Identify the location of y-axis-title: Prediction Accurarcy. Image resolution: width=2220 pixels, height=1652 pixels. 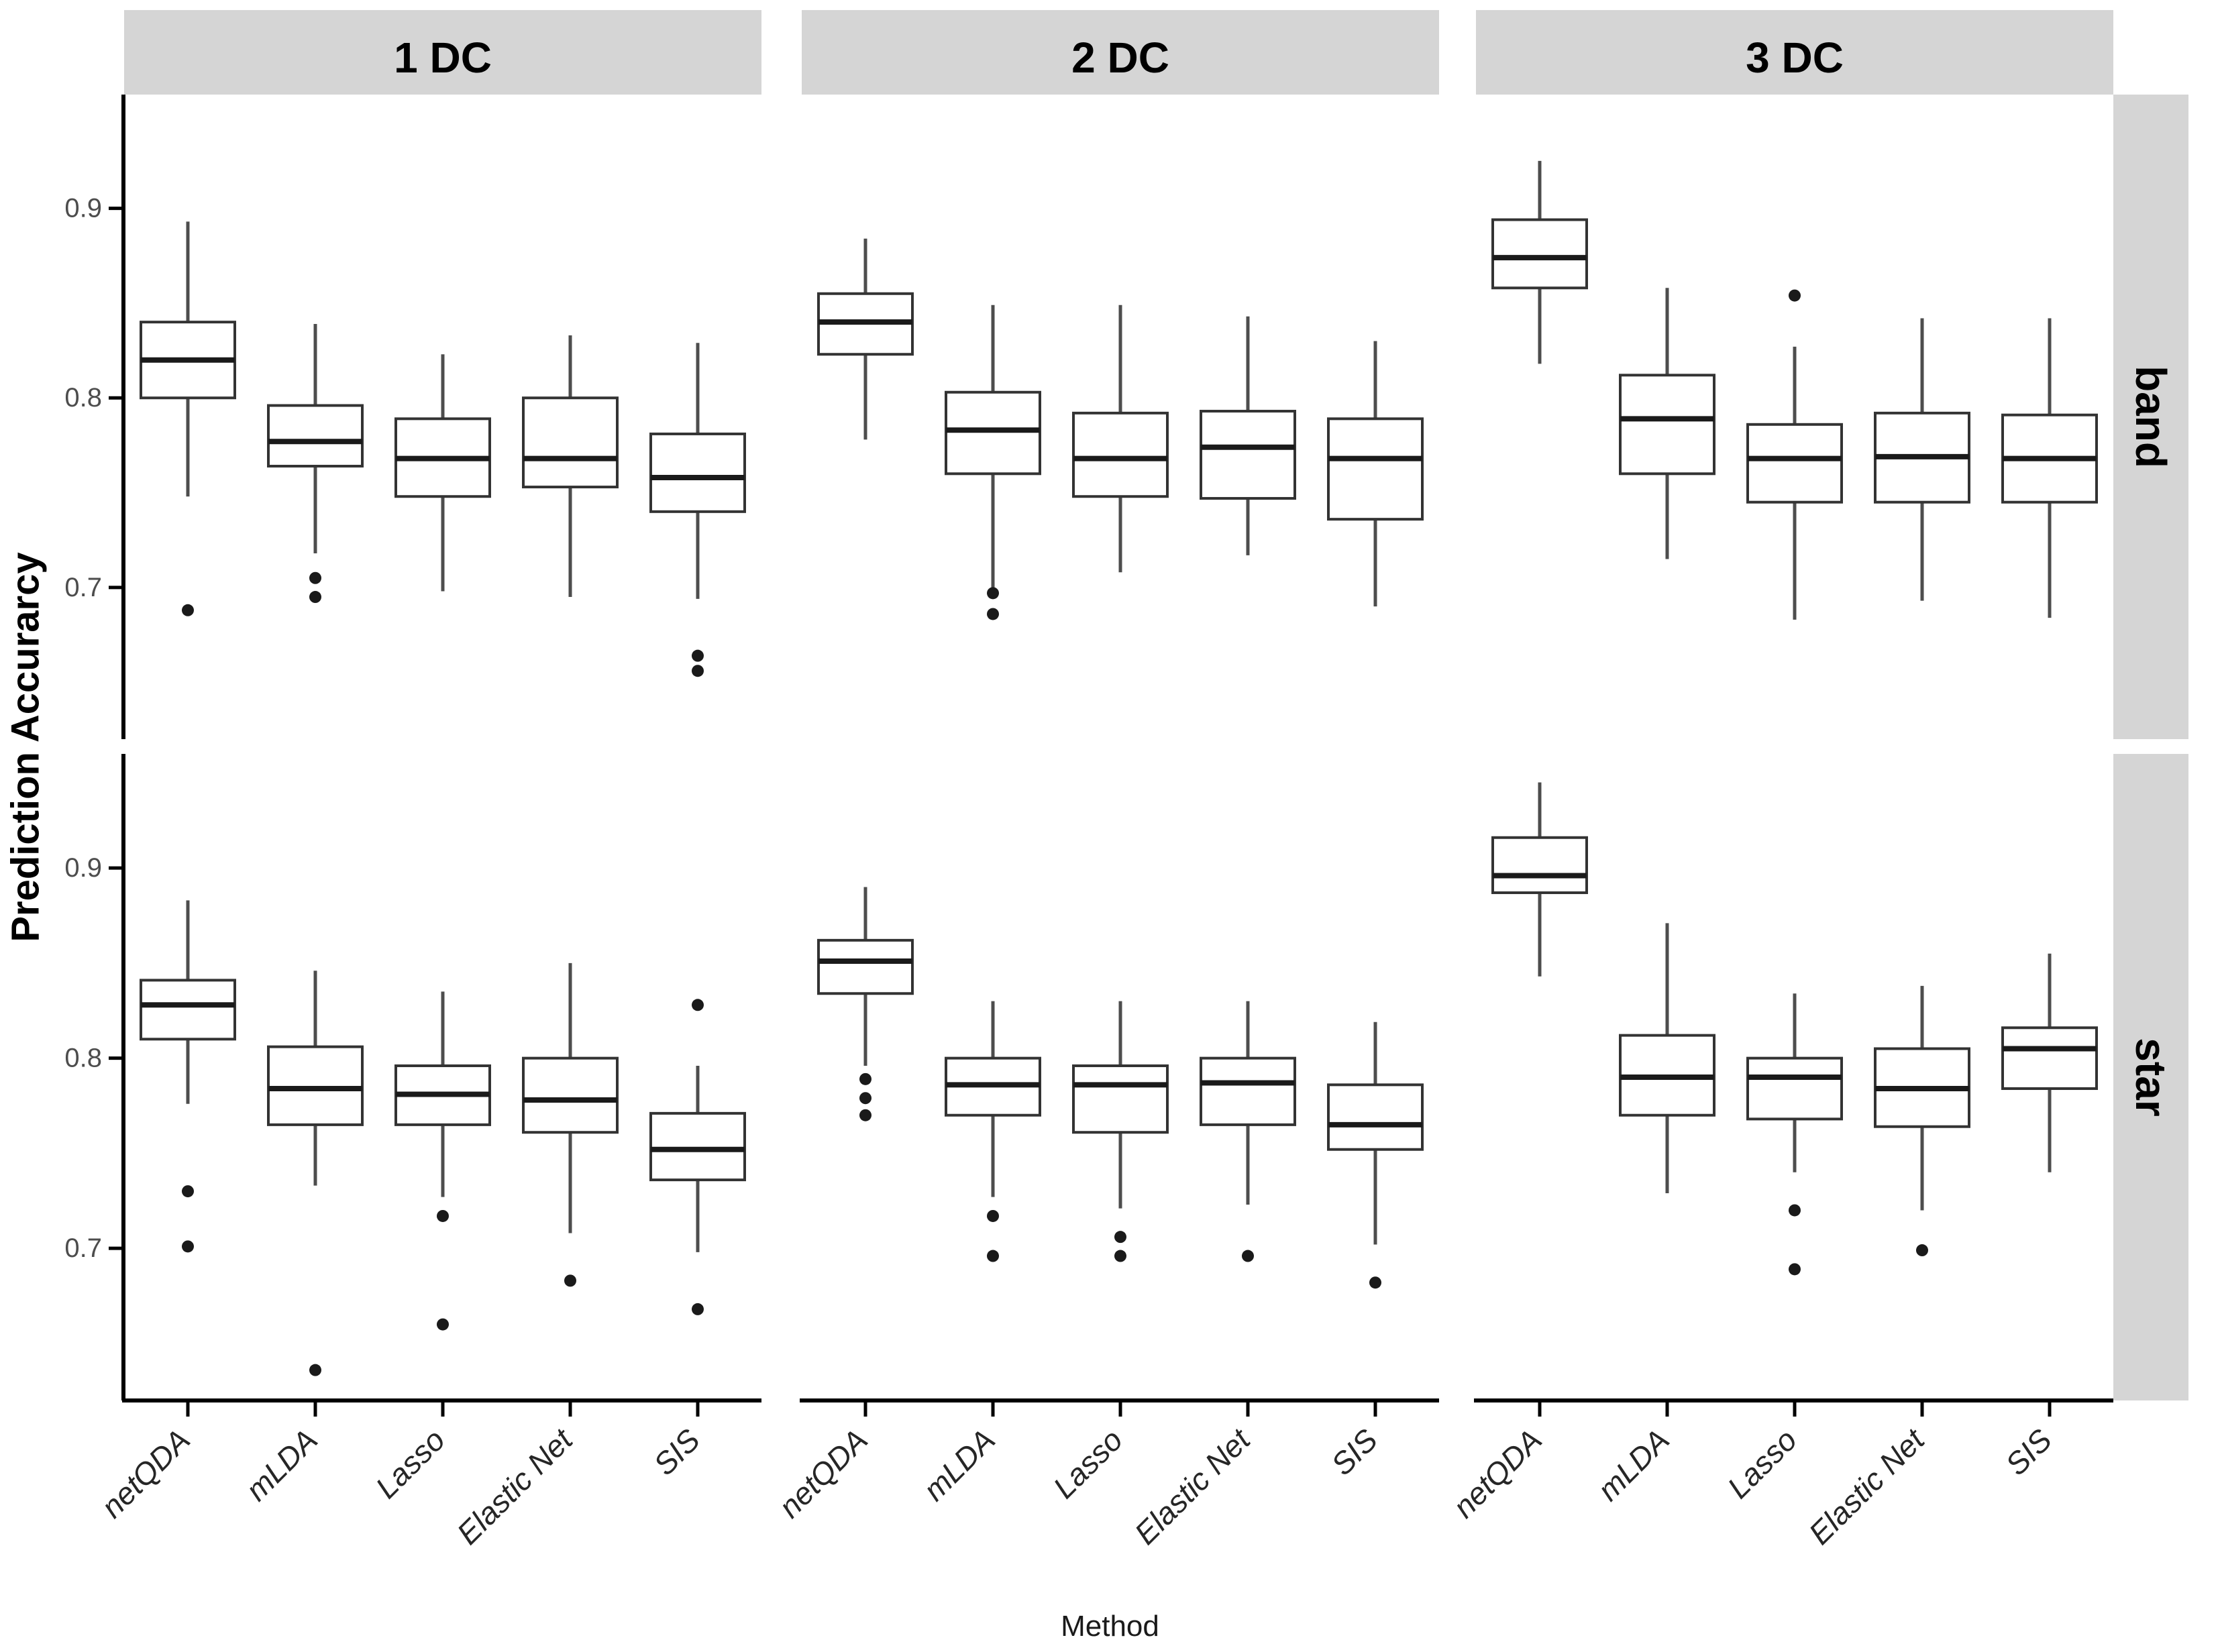
(25, 747).